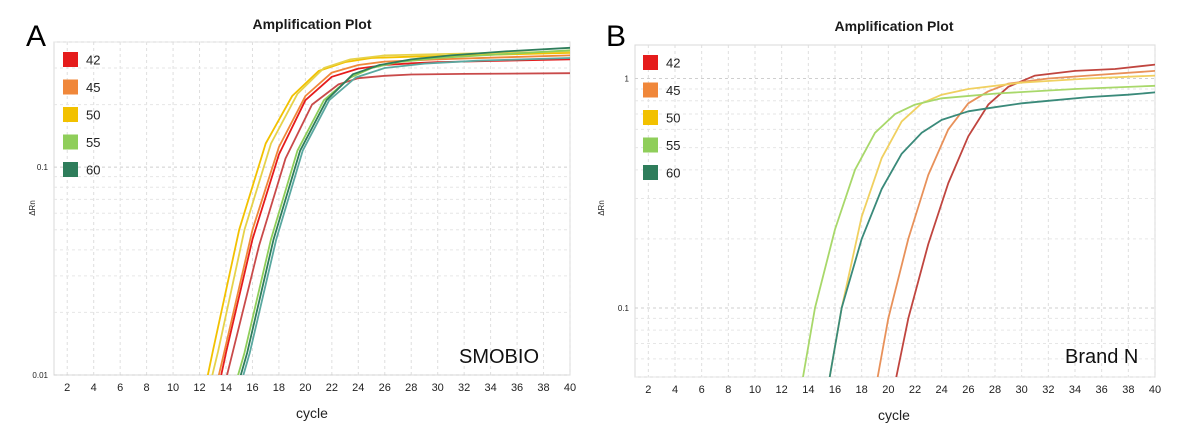 The image size is (1177, 438). I want to click on x-tick-label-b: 12, so click(782, 390).